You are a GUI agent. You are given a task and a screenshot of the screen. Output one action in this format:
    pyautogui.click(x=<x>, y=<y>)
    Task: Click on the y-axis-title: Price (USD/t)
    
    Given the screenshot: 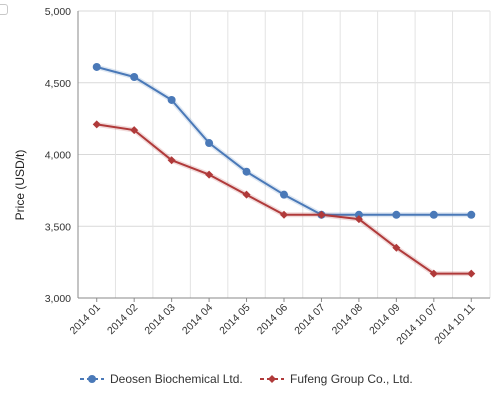 What is the action you would take?
    pyautogui.click(x=20, y=185)
    